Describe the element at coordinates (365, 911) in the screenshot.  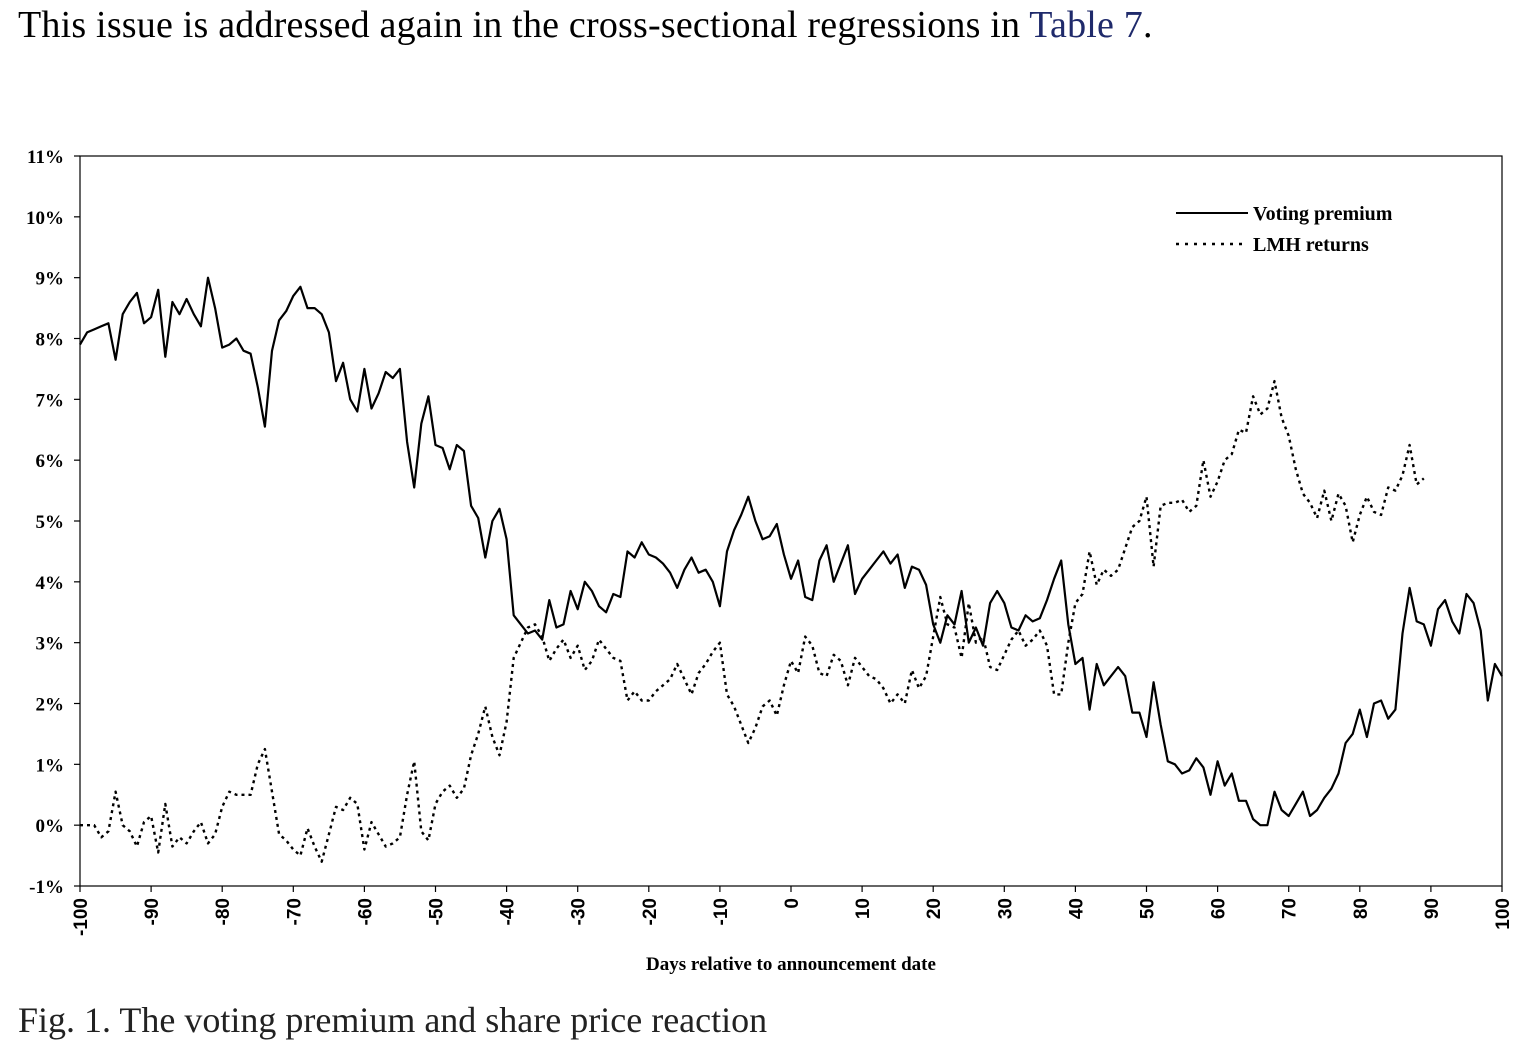
I see `x-tick-label: -60` at that location.